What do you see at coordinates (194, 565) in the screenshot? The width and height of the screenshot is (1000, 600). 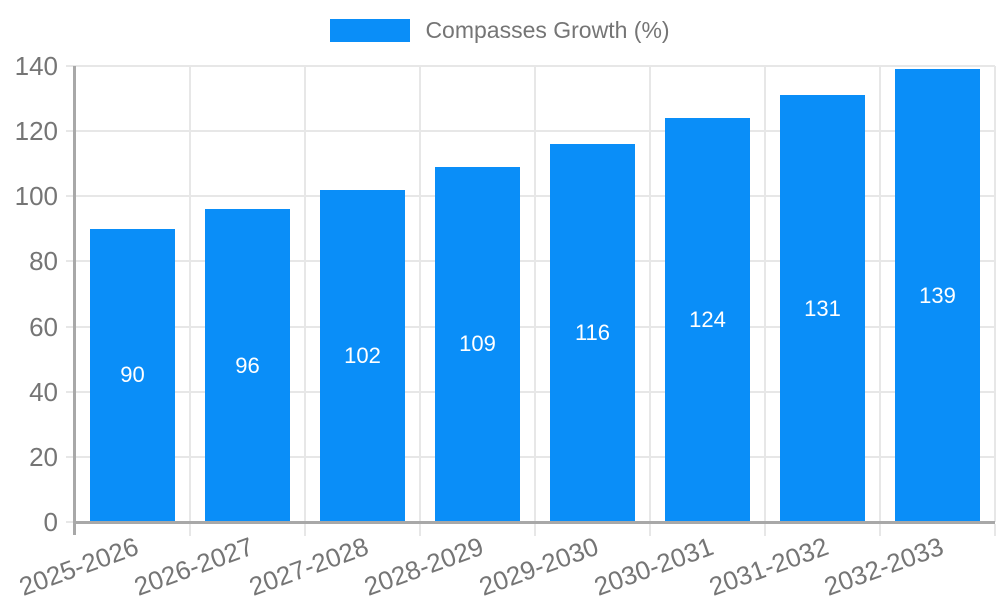 I see `x-axis-category-label: 2026-2027` at bounding box center [194, 565].